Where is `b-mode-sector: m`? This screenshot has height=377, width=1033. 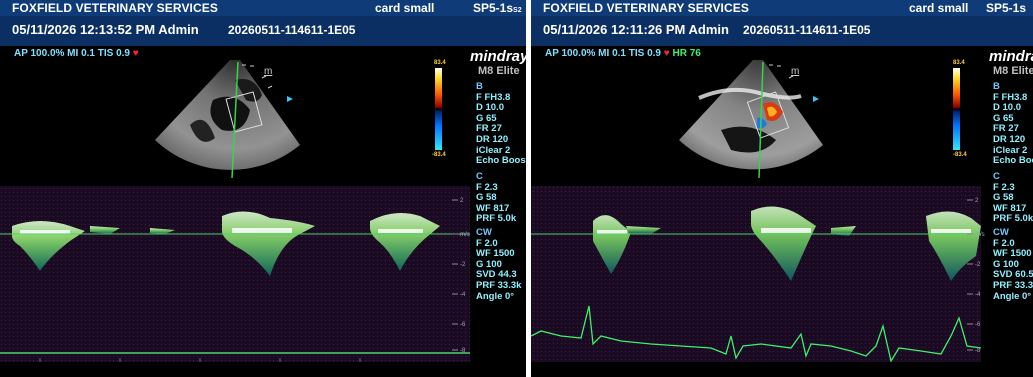 b-mode-sector: m is located at coordinates (227, 119).